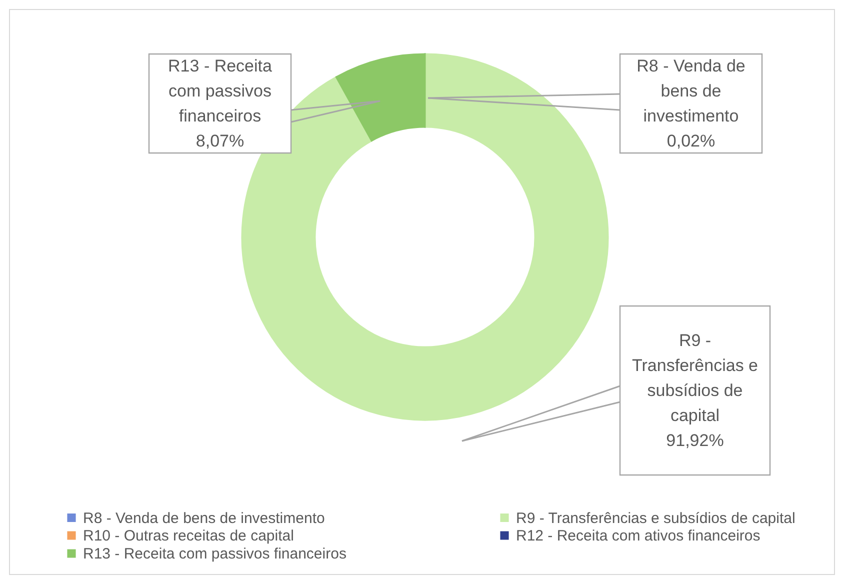 The image size is (848, 581). What do you see at coordinates (695, 440) in the screenshot?
I see `data-label: 91,92%` at bounding box center [695, 440].